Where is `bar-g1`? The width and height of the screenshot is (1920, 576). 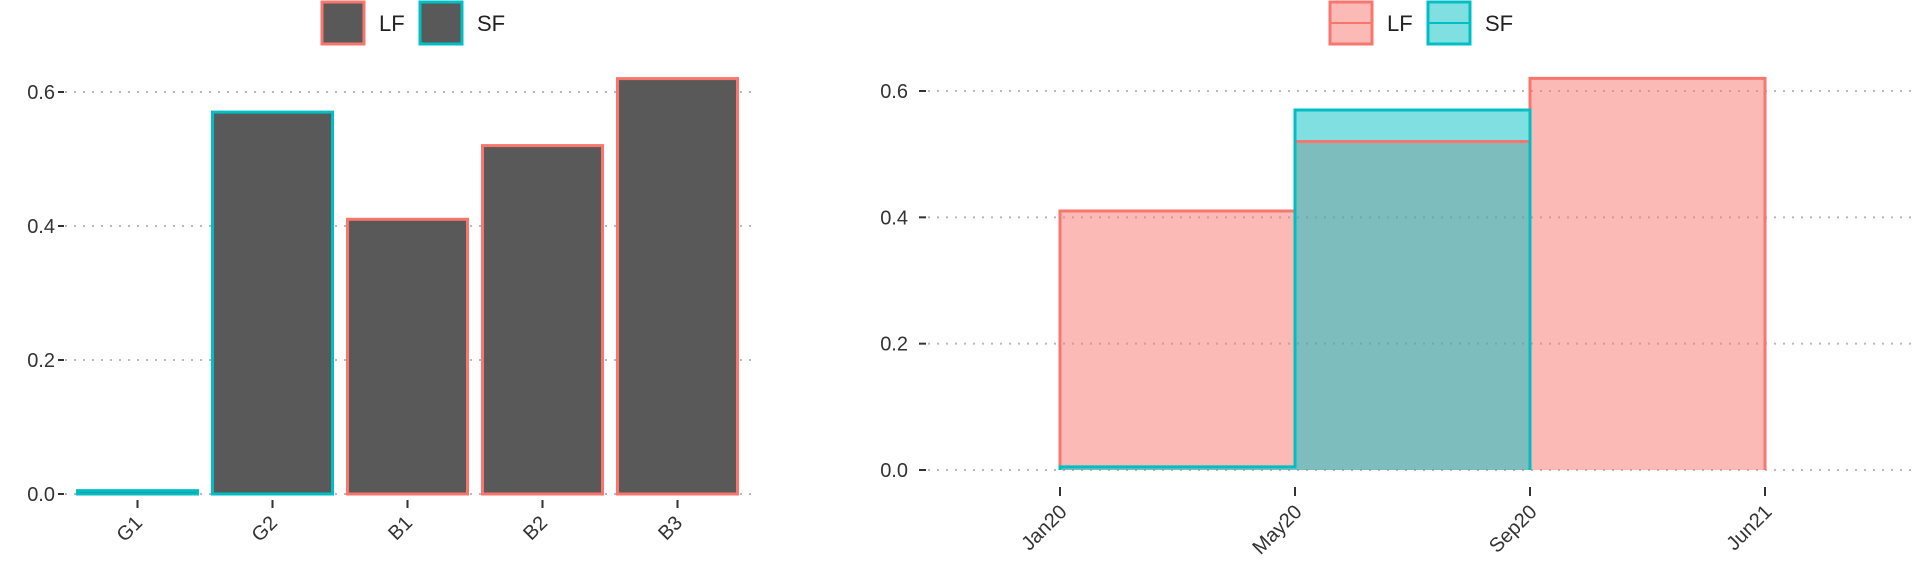
bar-g1 is located at coordinates (137, 492).